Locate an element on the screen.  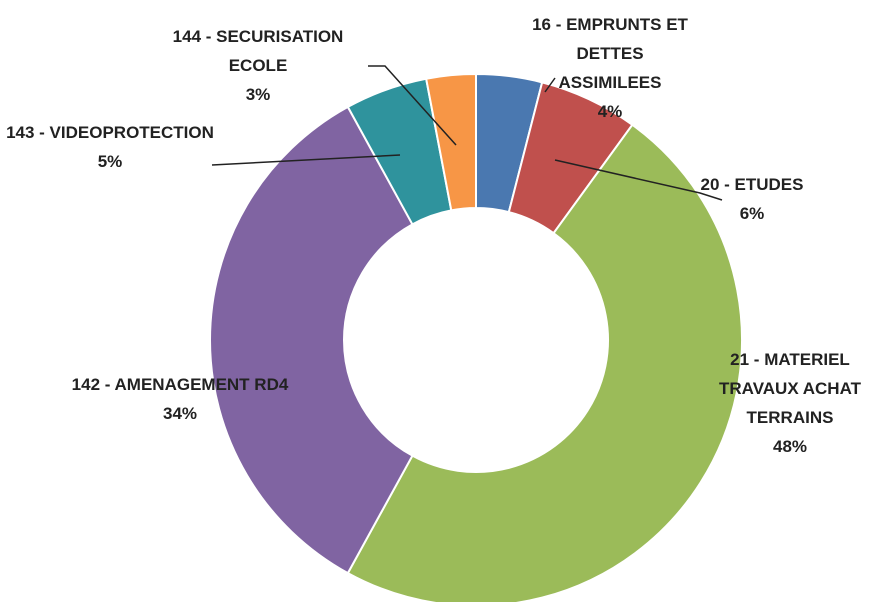
segment-label: 142 - AMENAGEMENT RD4 34% is located at coordinates (180, 399).